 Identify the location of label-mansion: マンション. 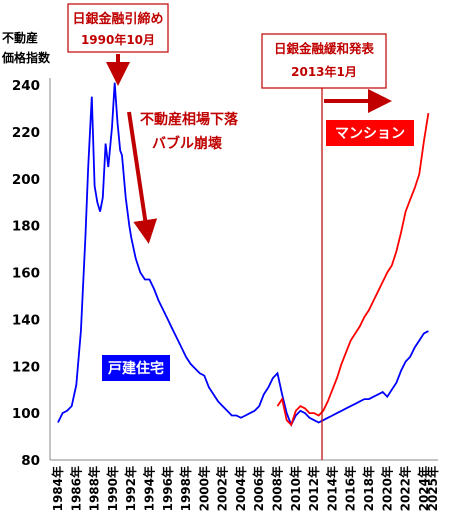
(370, 134).